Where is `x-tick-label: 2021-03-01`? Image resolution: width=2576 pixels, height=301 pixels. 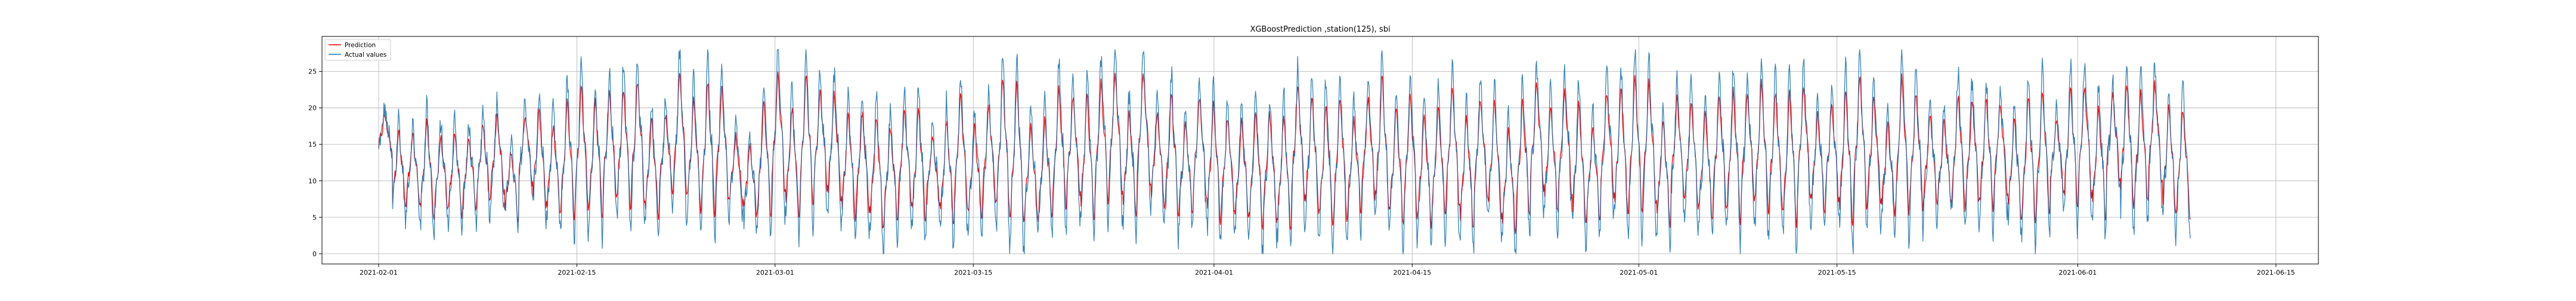
x-tick-label: 2021-03-01 is located at coordinates (775, 273).